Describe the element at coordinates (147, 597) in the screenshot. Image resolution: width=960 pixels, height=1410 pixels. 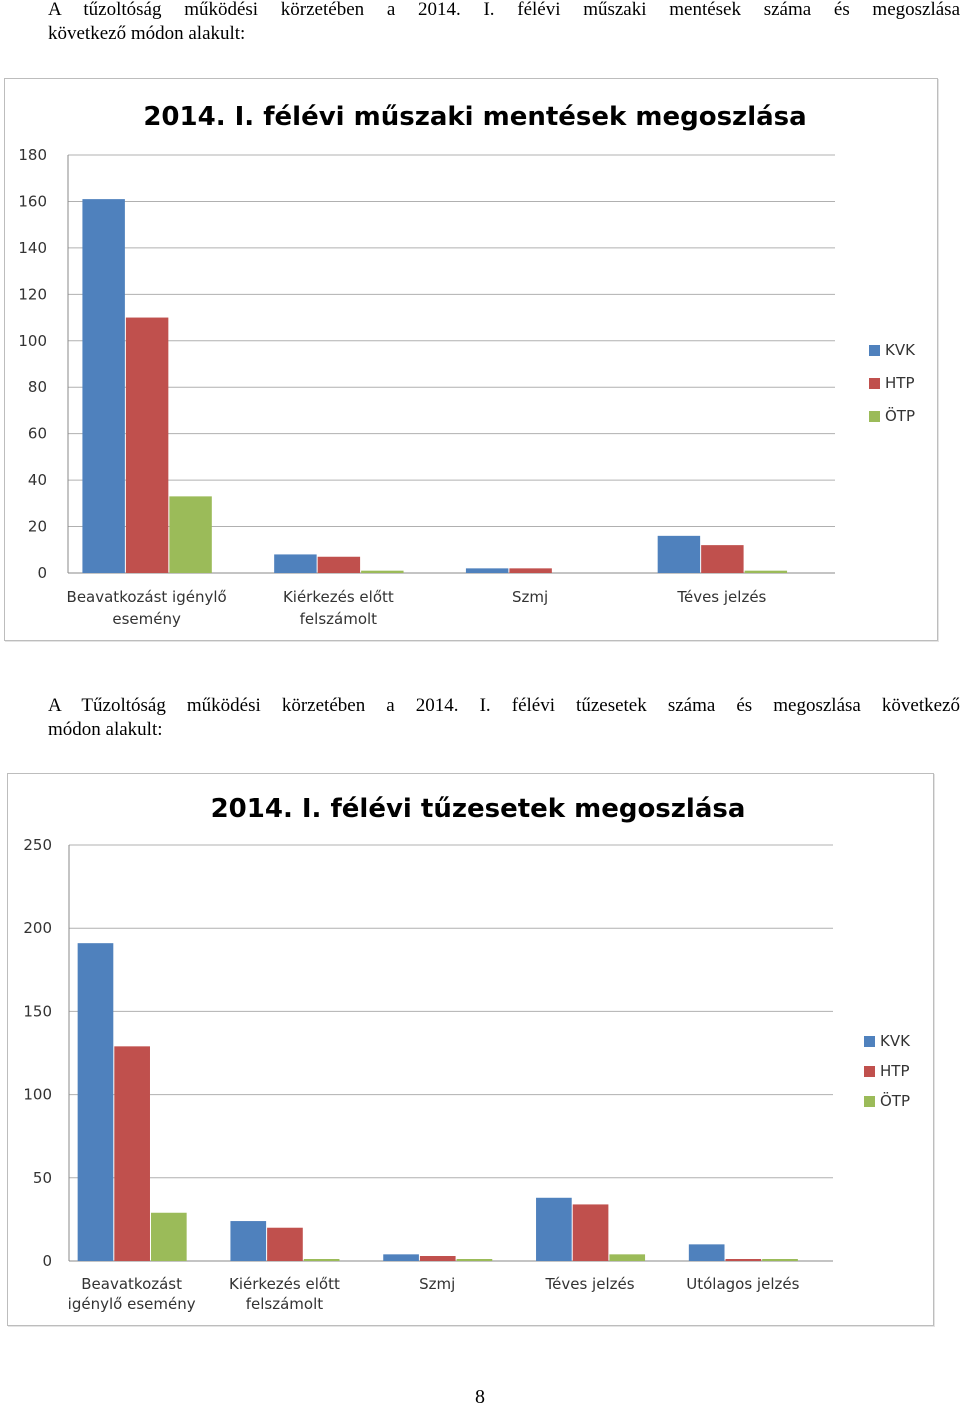
I see `x-category-label: Beavatkozást igénylő` at that location.